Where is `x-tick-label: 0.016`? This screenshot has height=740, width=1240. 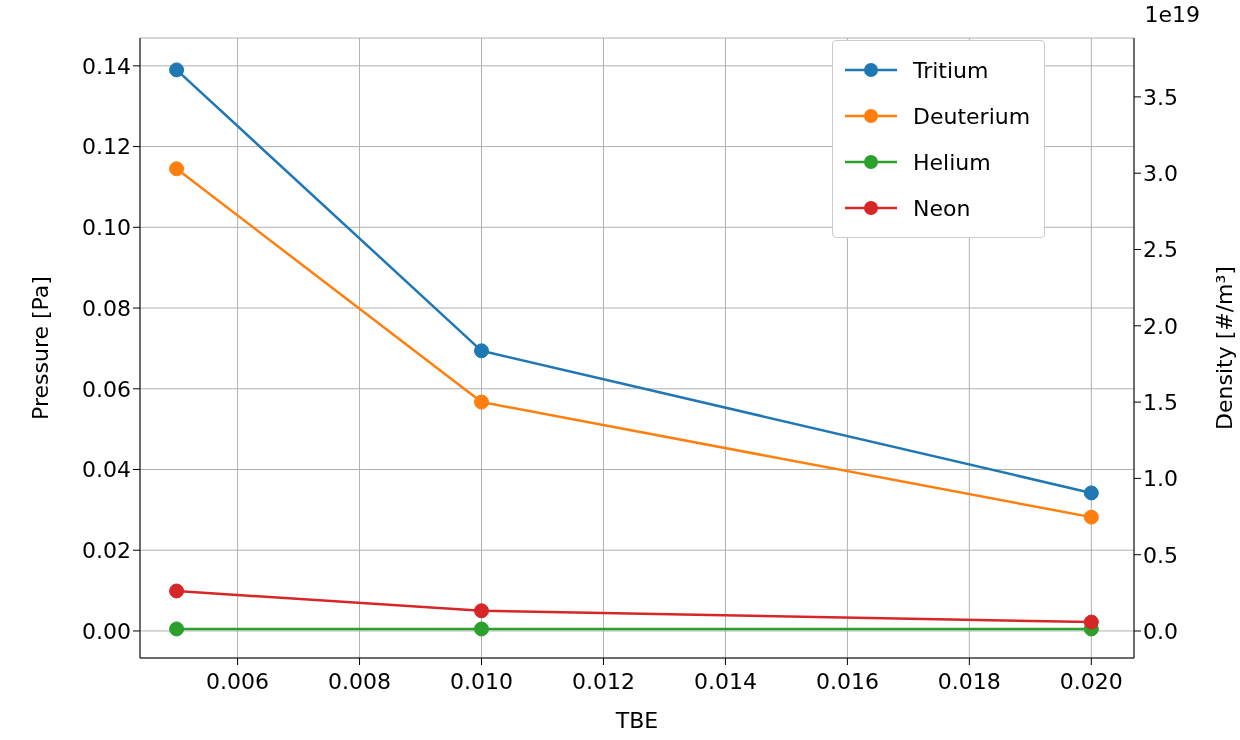 x-tick-label: 0.016 is located at coordinates (847, 681).